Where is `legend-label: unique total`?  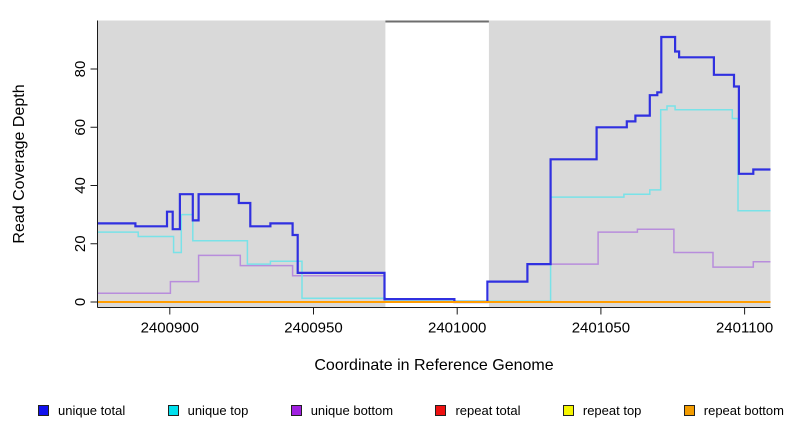 legend-label: unique total is located at coordinates (92, 410).